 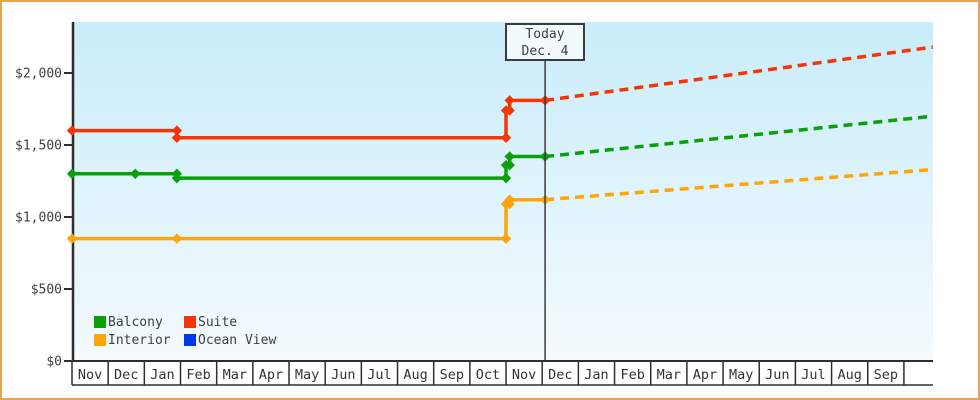 What do you see at coordinates (307, 375) in the screenshot?
I see `x-axis-label-may-6: May` at bounding box center [307, 375].